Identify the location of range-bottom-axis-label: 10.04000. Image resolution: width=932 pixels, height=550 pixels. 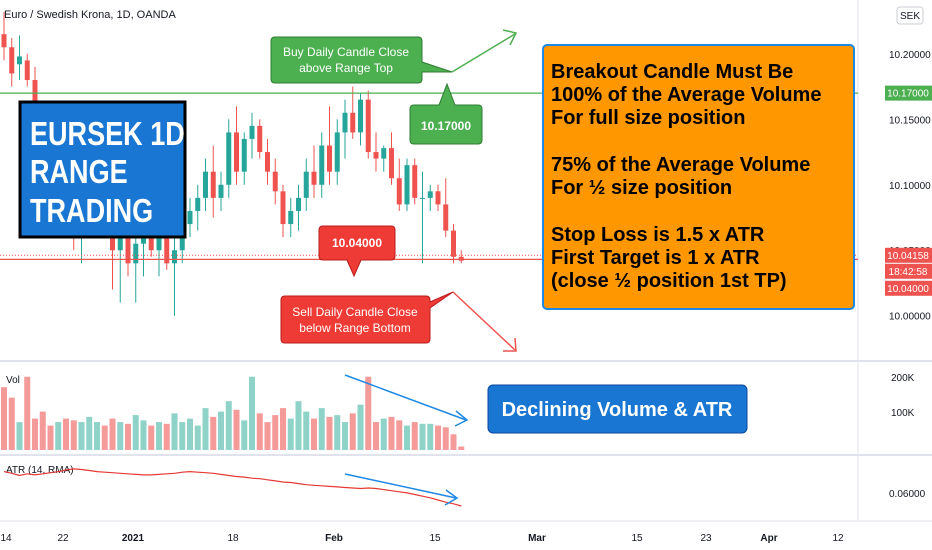
(908, 289).